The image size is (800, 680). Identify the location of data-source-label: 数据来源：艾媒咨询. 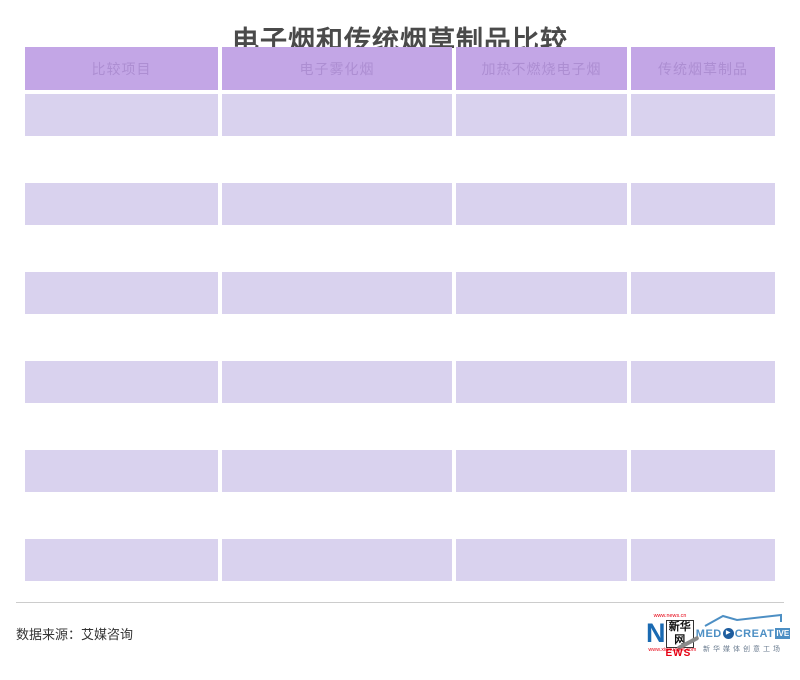
(75, 634).